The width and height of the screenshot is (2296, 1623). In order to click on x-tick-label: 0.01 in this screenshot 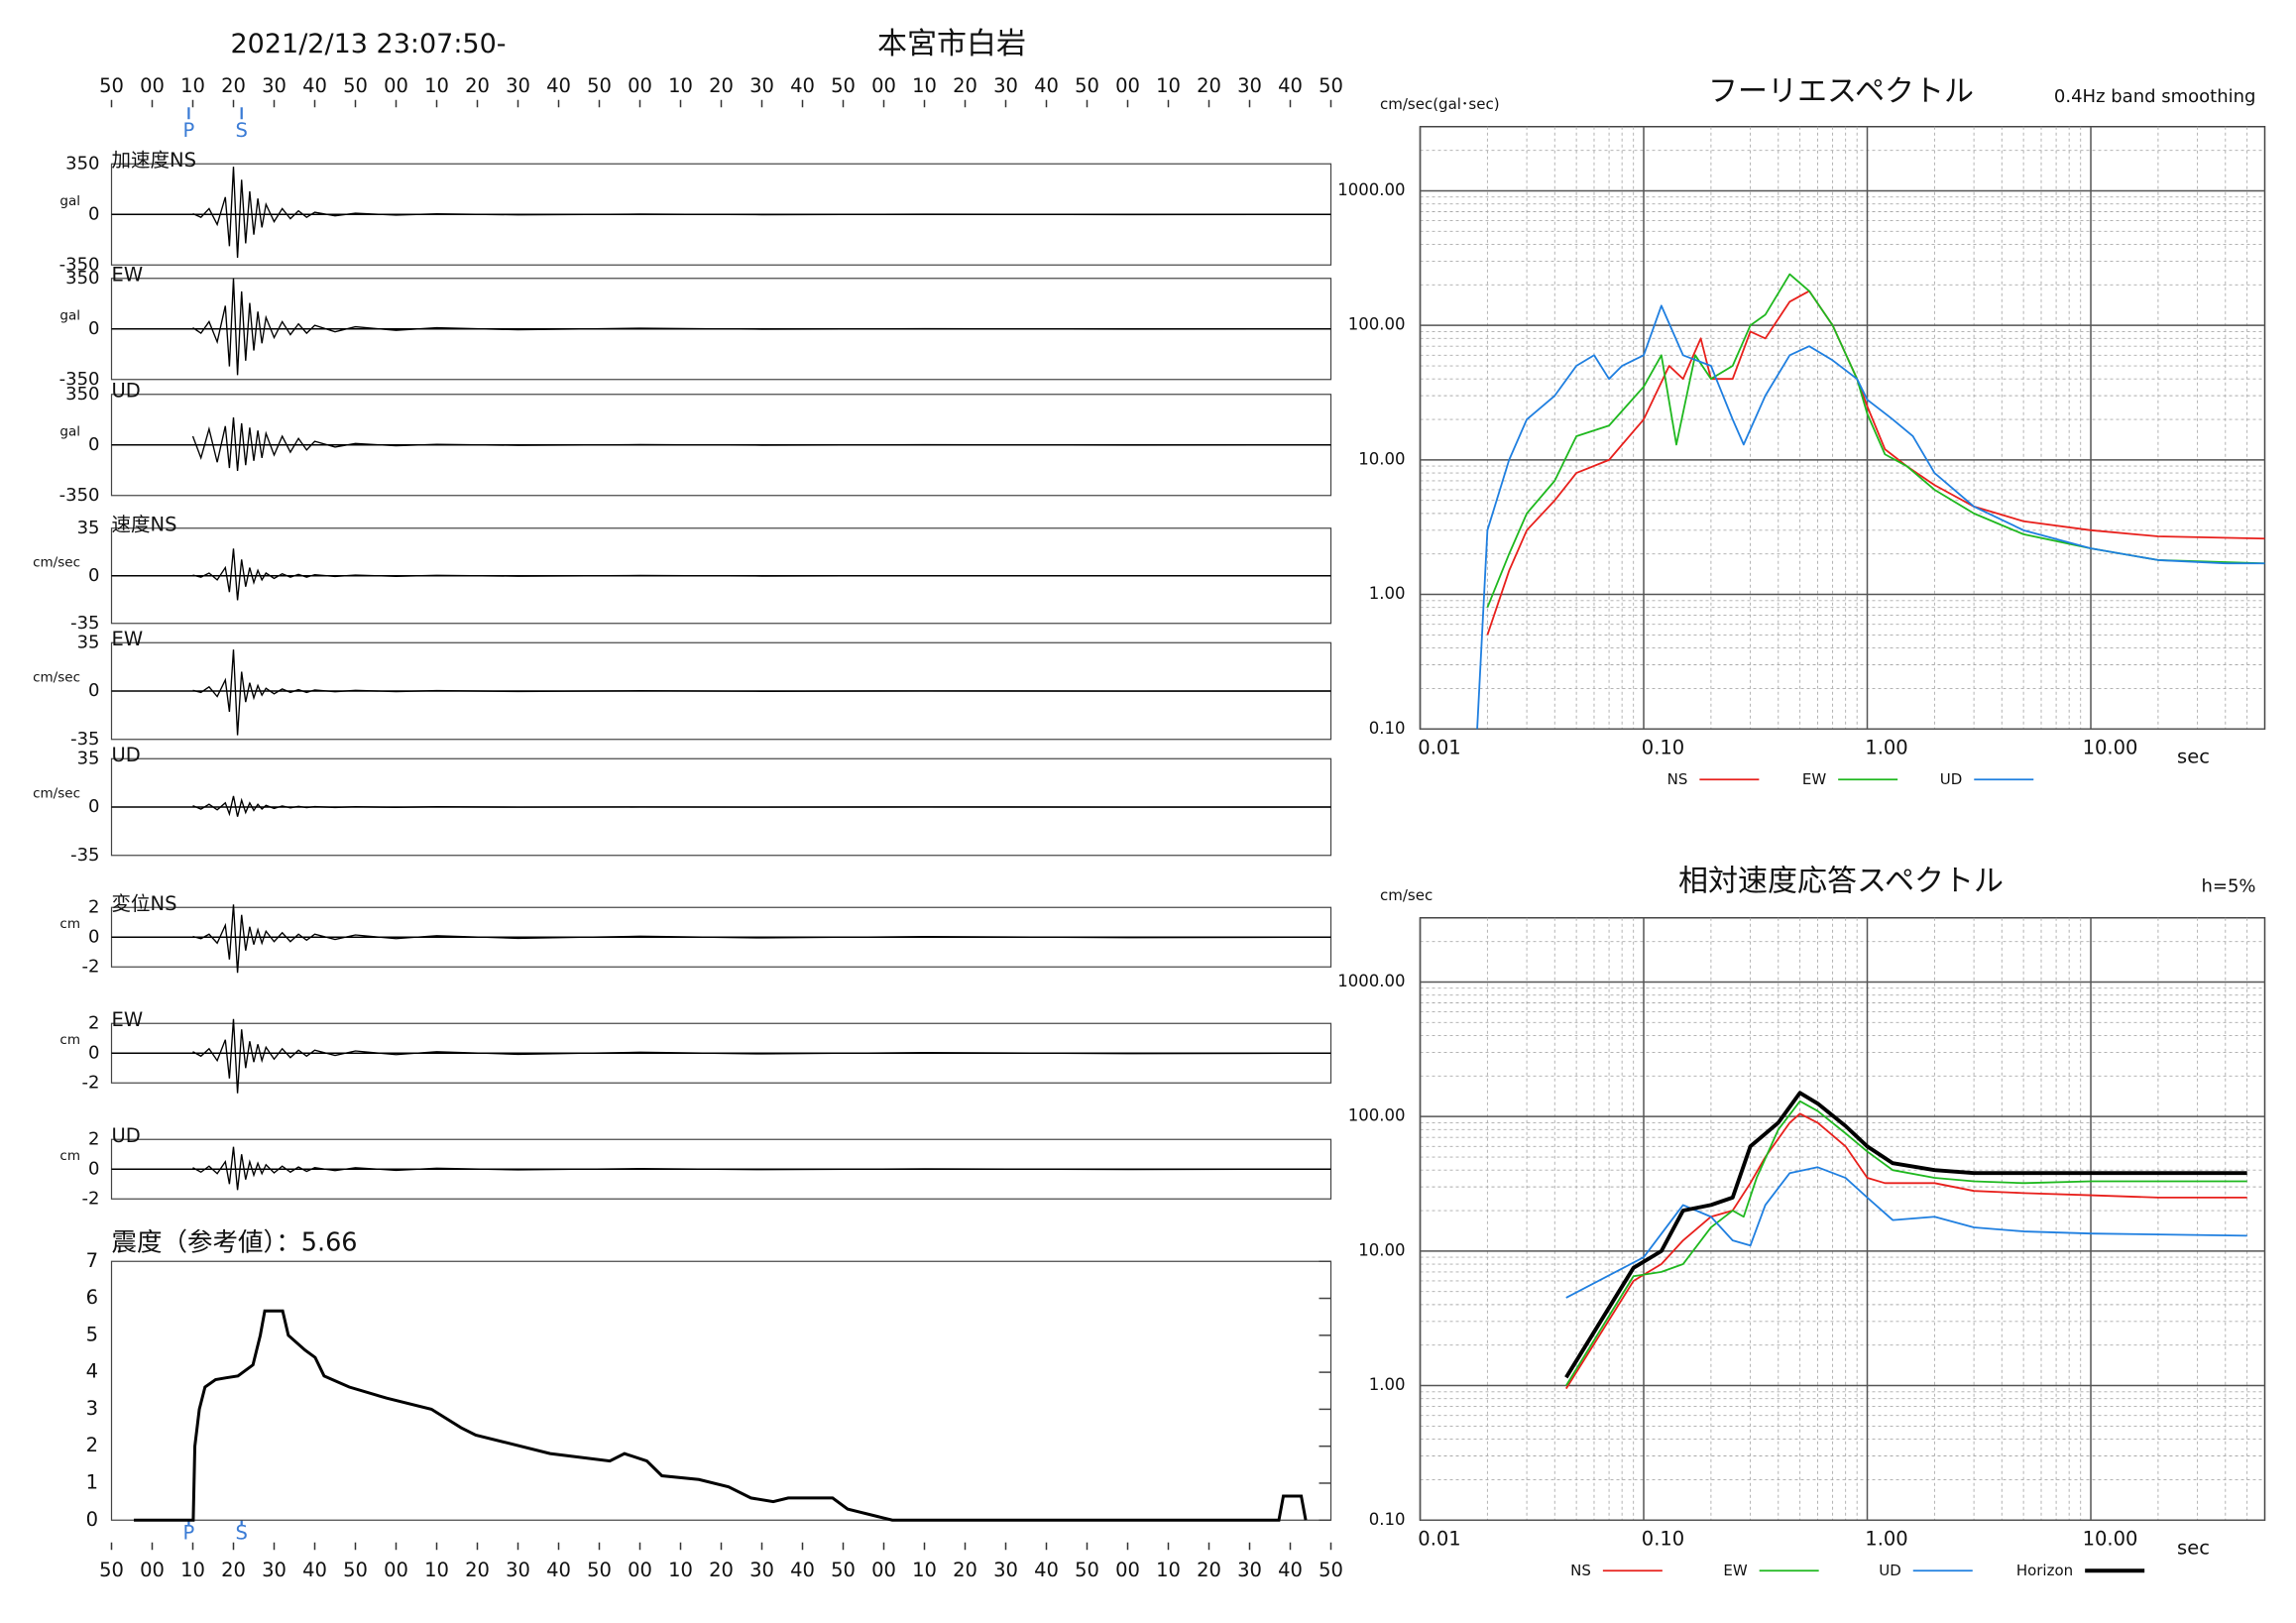, I will do `click(1439, 747)`.